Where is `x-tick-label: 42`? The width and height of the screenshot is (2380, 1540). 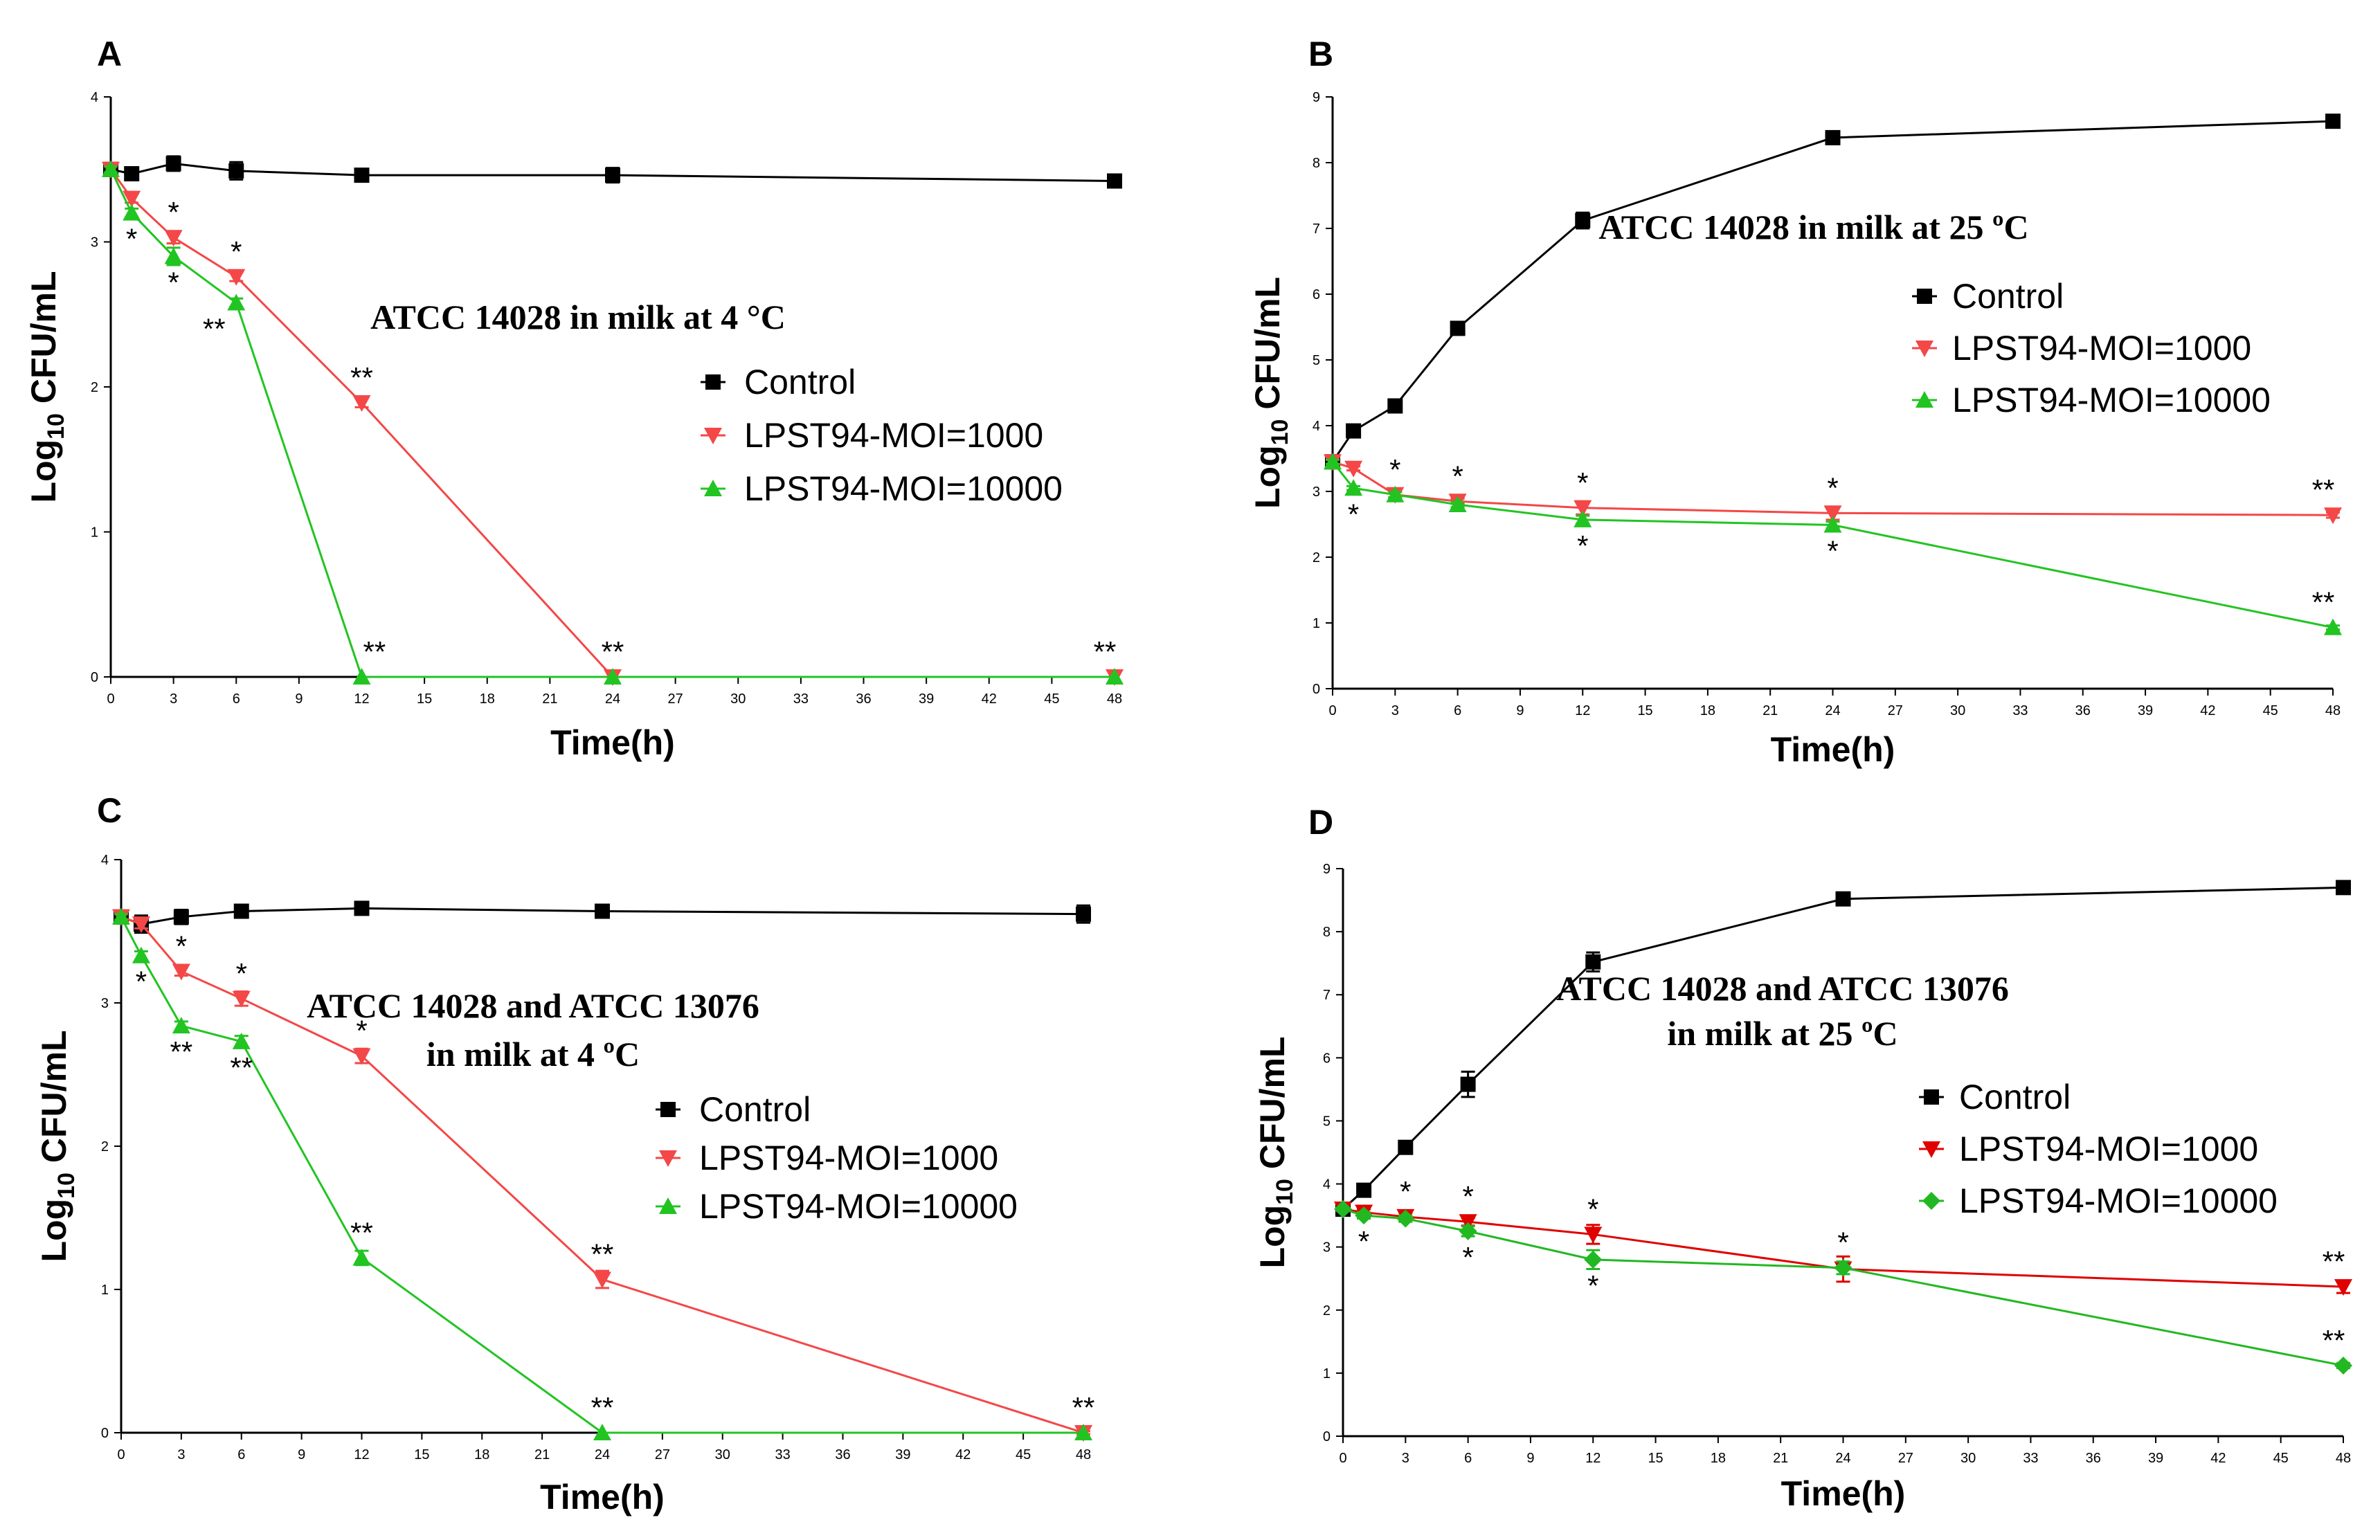 x-tick-label: 42 is located at coordinates (2207, 710).